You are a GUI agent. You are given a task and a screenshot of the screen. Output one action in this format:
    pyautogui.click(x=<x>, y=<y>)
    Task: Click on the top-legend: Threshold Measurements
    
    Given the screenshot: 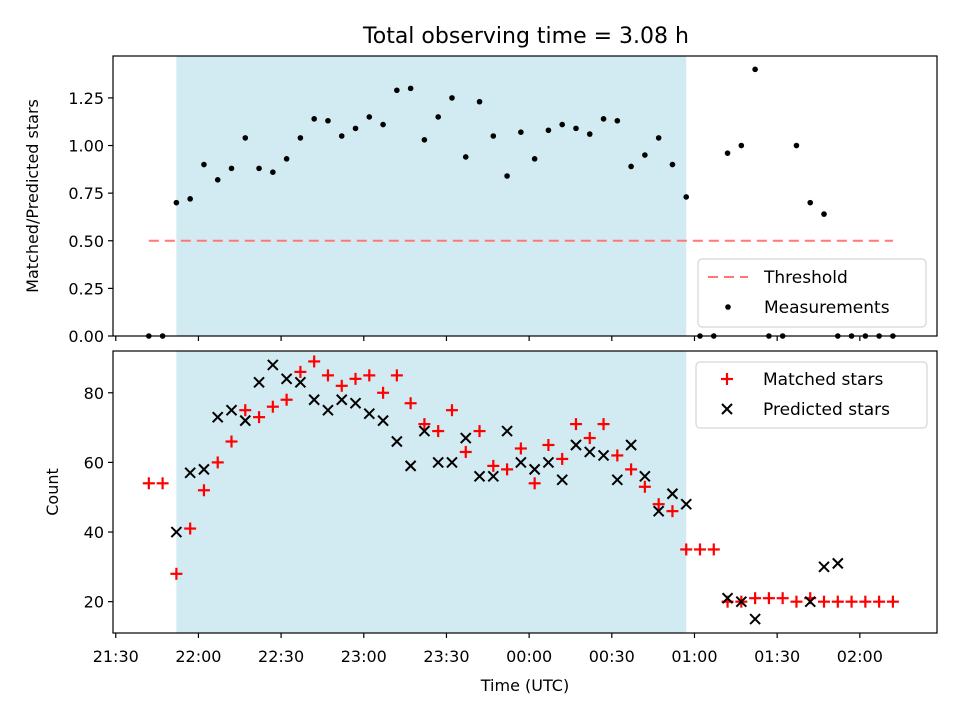 What is the action you would take?
    pyautogui.click(x=812, y=293)
    